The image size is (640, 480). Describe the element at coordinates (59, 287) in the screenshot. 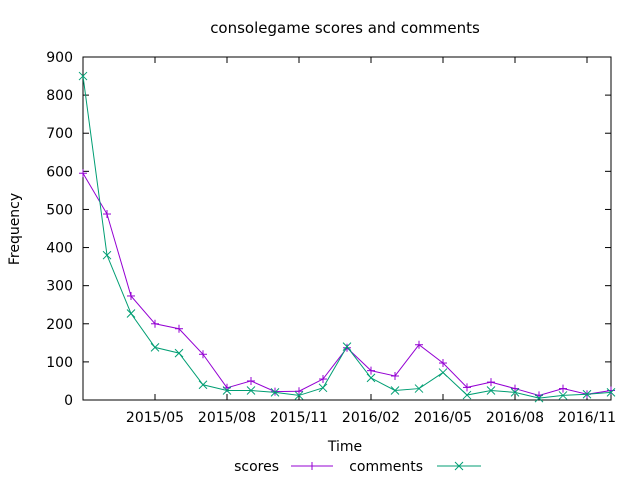

I see `y-tick-label: 300` at that location.